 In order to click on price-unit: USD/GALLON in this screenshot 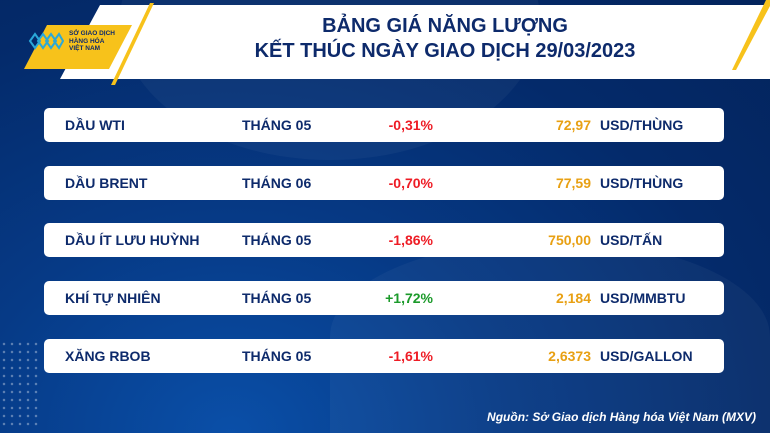, I will do `click(646, 356)`.